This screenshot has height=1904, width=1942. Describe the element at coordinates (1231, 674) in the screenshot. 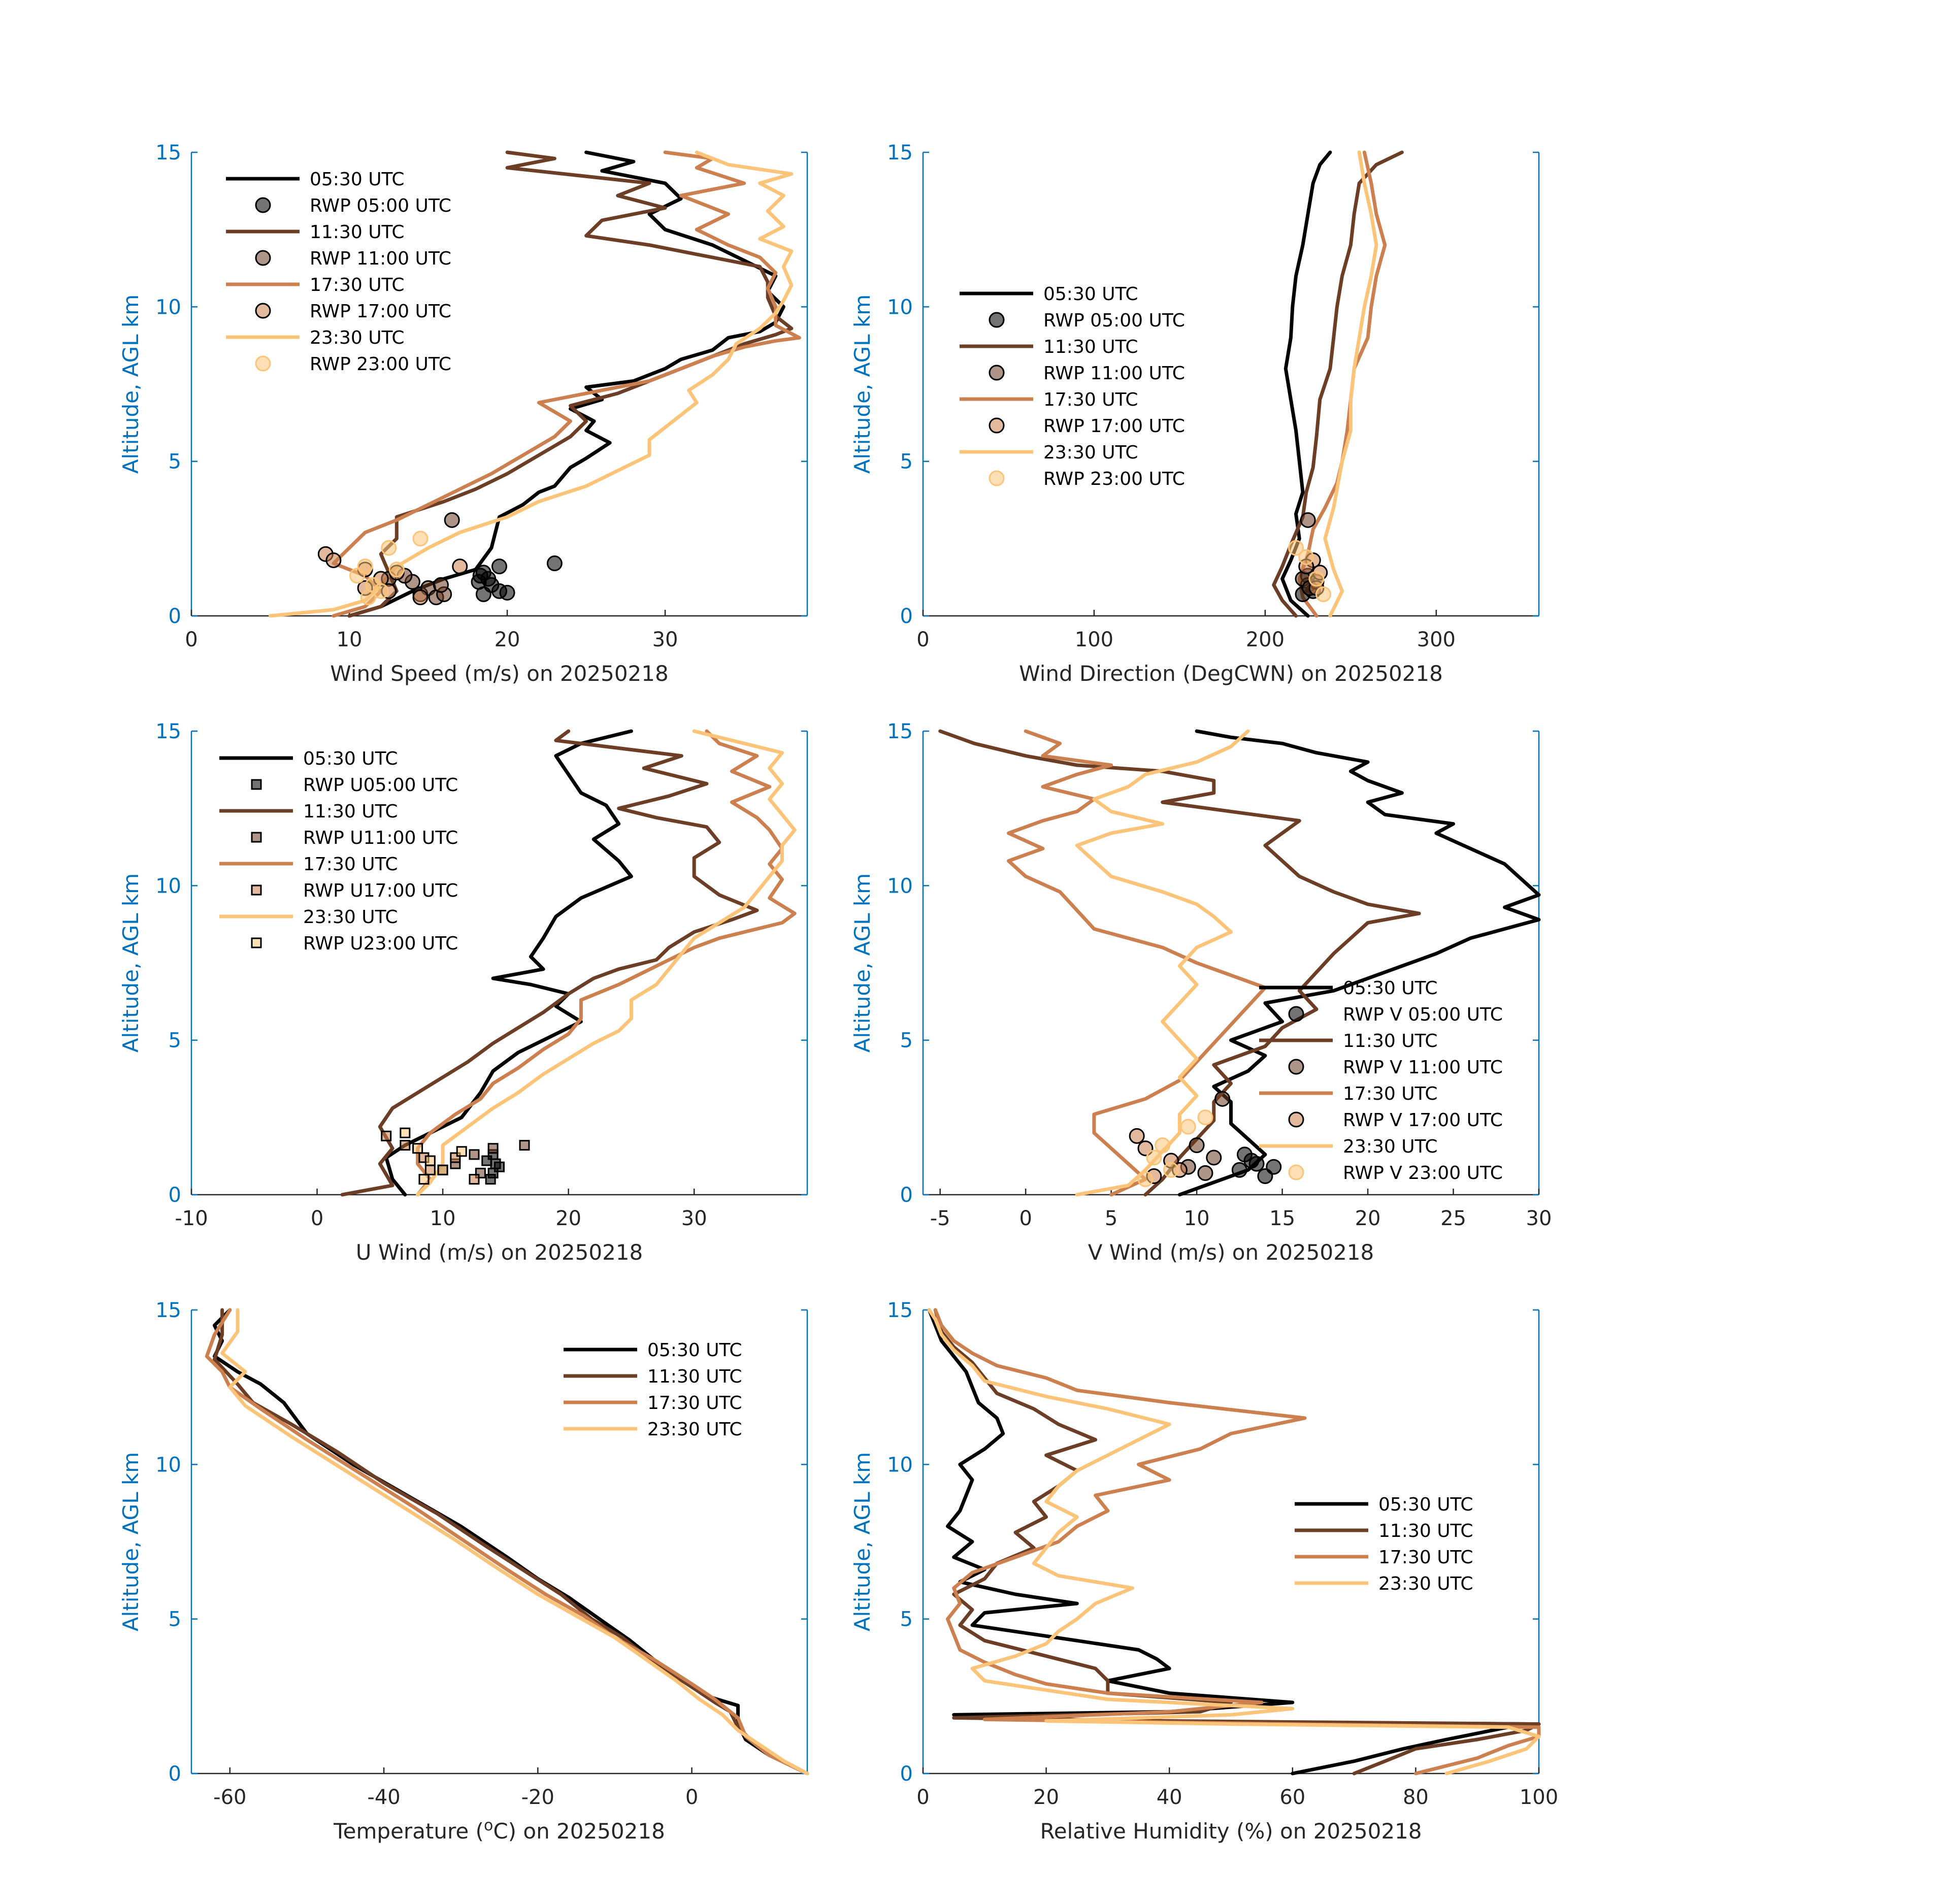

I see `x-axis-label: Wind Direction (DegCWN) on 20250218` at that location.